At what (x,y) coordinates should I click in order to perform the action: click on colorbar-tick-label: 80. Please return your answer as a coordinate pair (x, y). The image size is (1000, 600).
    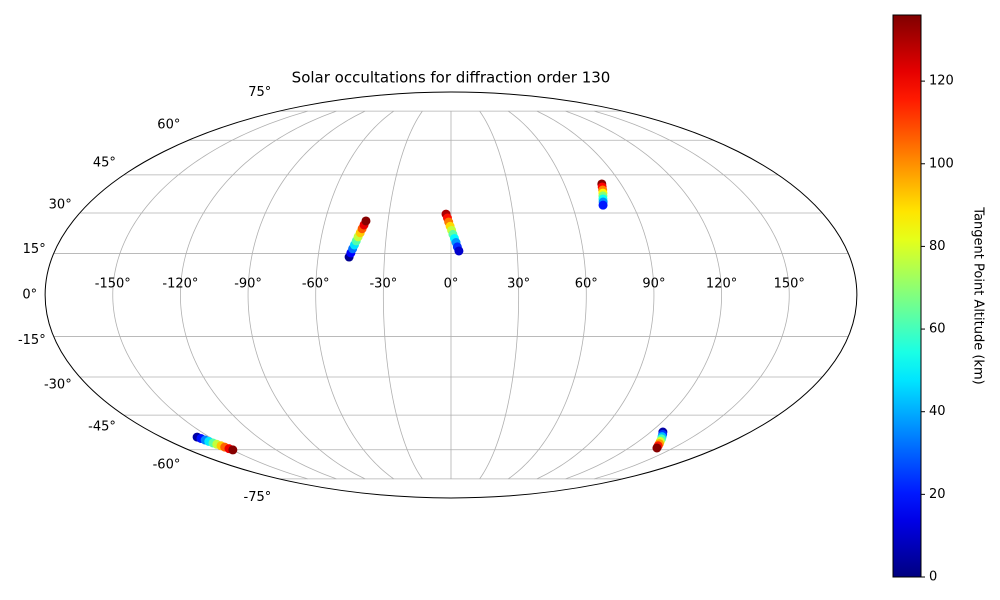
    Looking at the image, I should click on (937, 246).